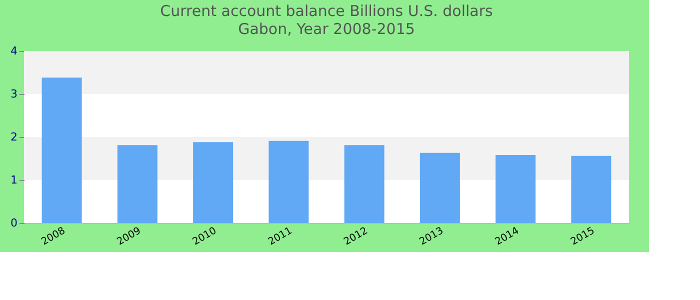 This screenshot has width=700, height=300. I want to click on chart-title: Current account balance Billions U.S. dollars, so click(327, 11).